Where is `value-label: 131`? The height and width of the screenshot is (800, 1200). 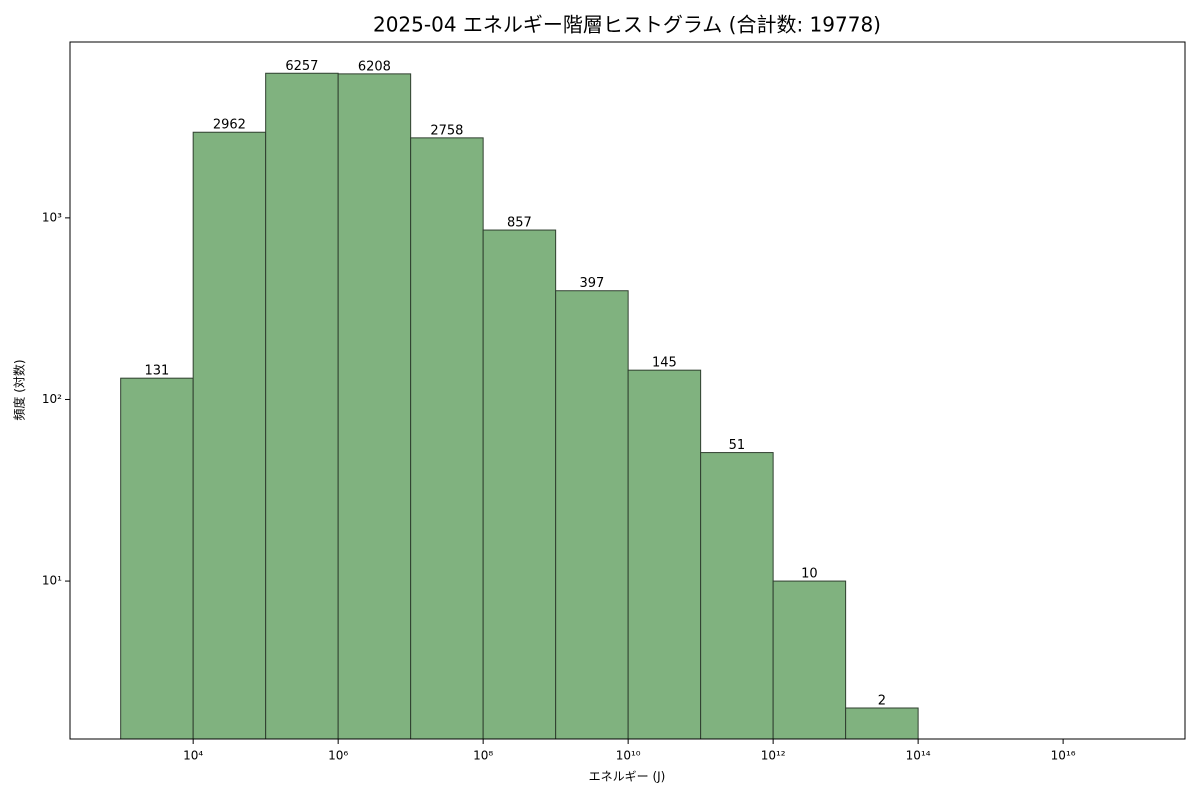
value-label: 131 is located at coordinates (157, 371).